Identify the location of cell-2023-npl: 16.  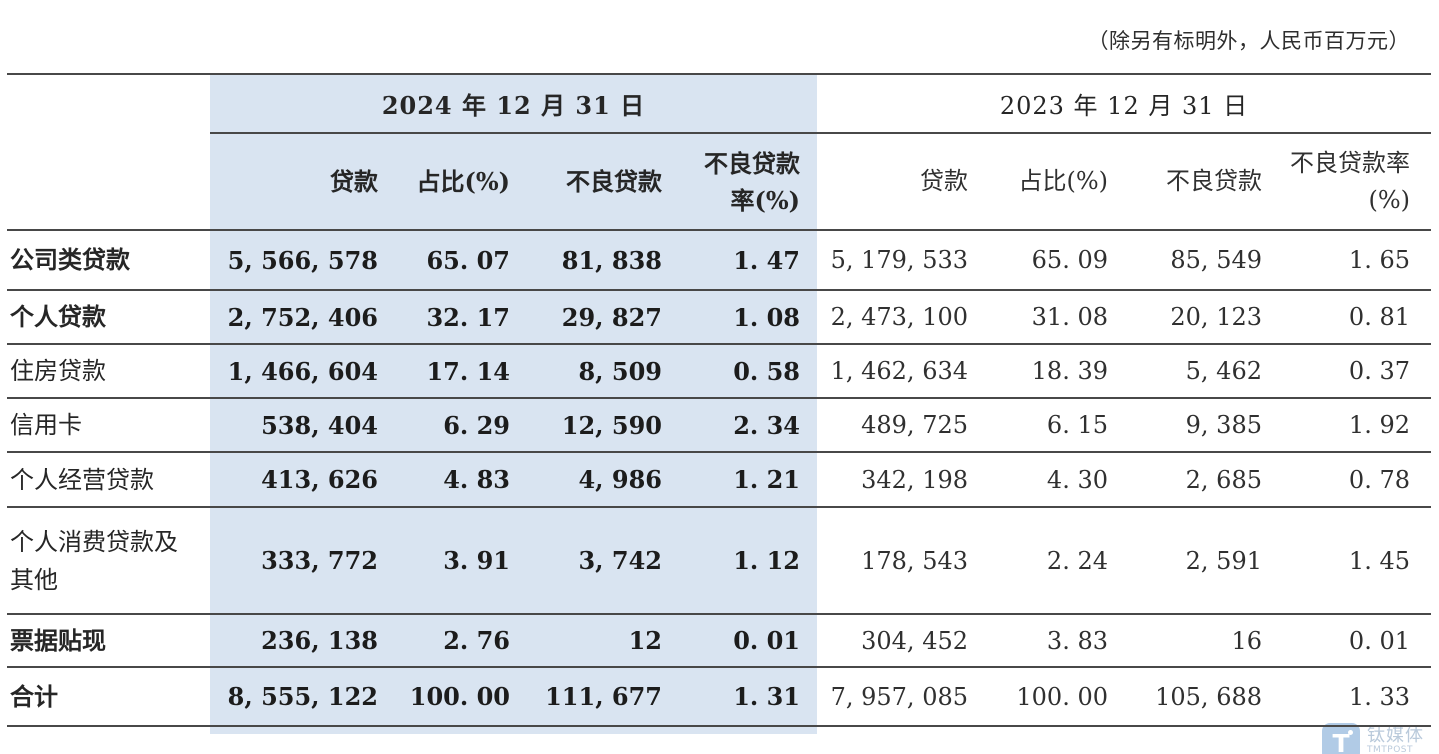
(1192, 641).